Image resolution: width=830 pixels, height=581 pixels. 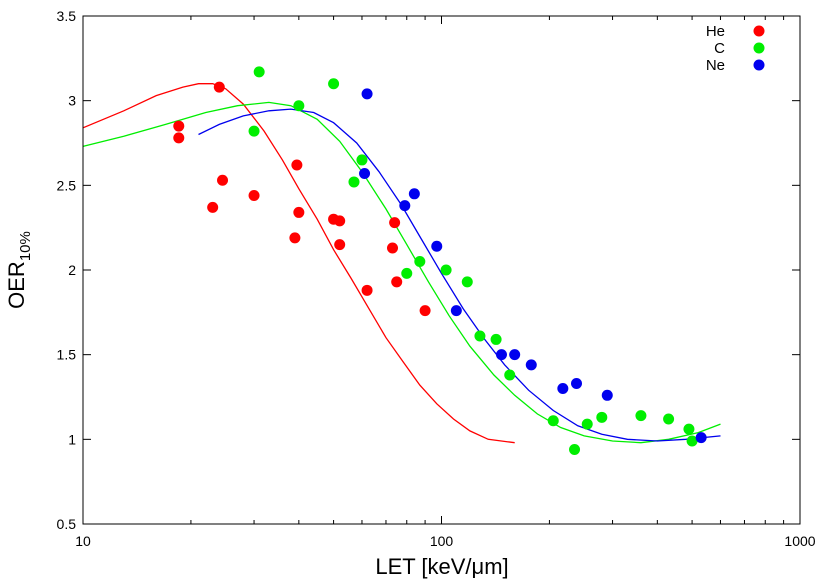 I want to click on legend-marker-ne, so click(x=759, y=65).